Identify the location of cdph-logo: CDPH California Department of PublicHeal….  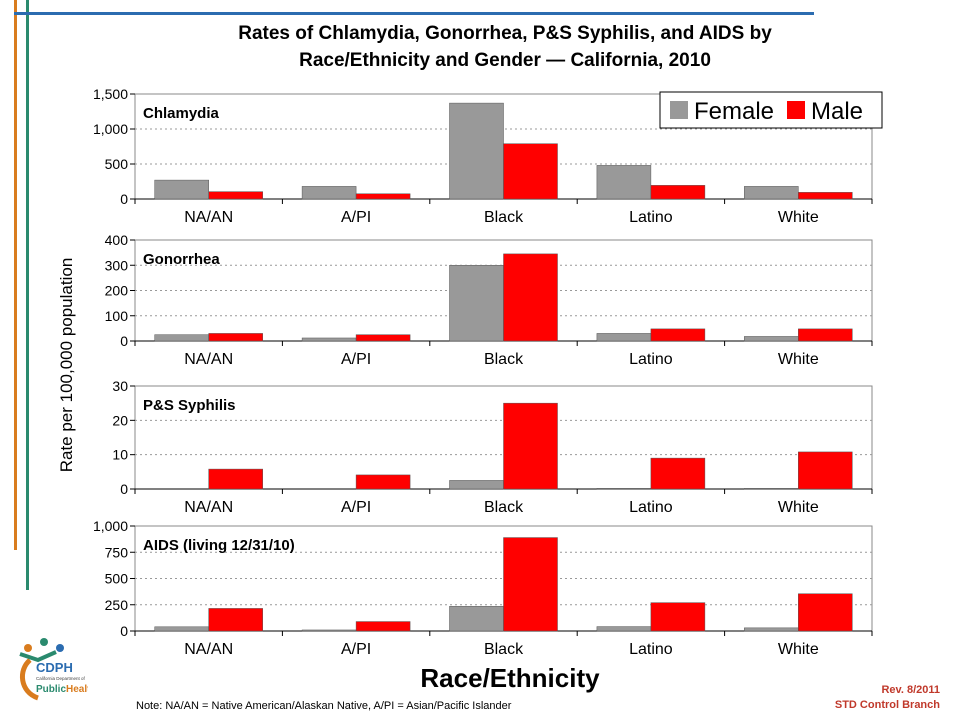
(53, 669).